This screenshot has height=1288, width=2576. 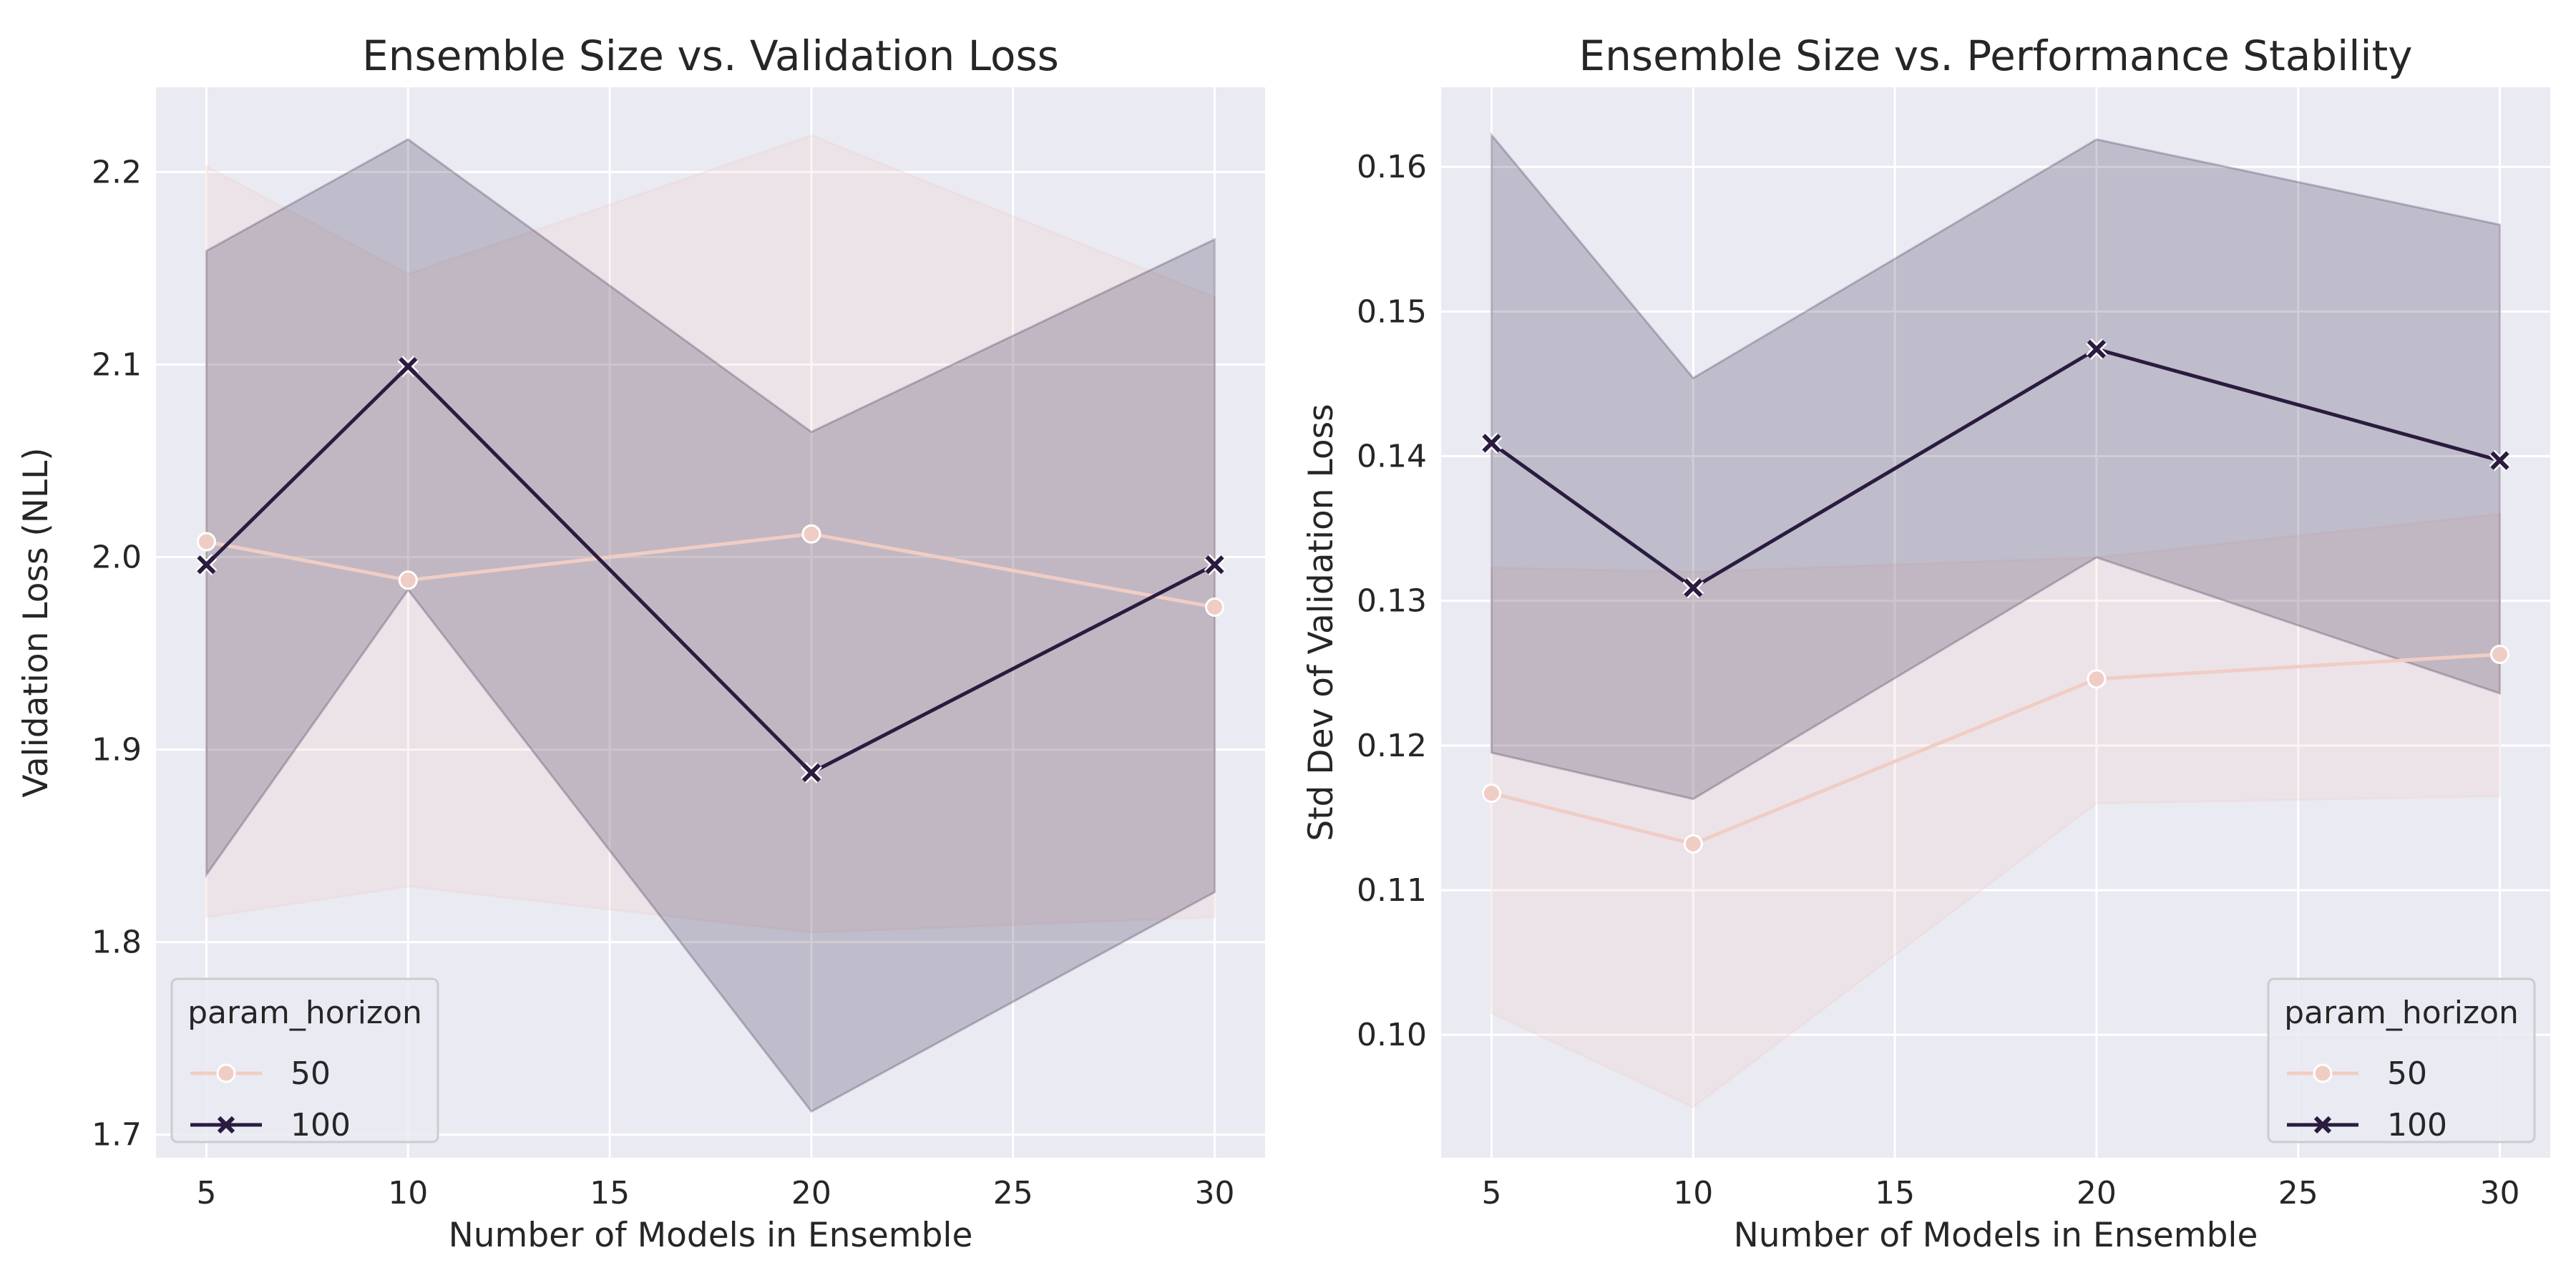 I want to click on y-axis-label: Std Dev of Validation Loss, so click(x=1321, y=622).